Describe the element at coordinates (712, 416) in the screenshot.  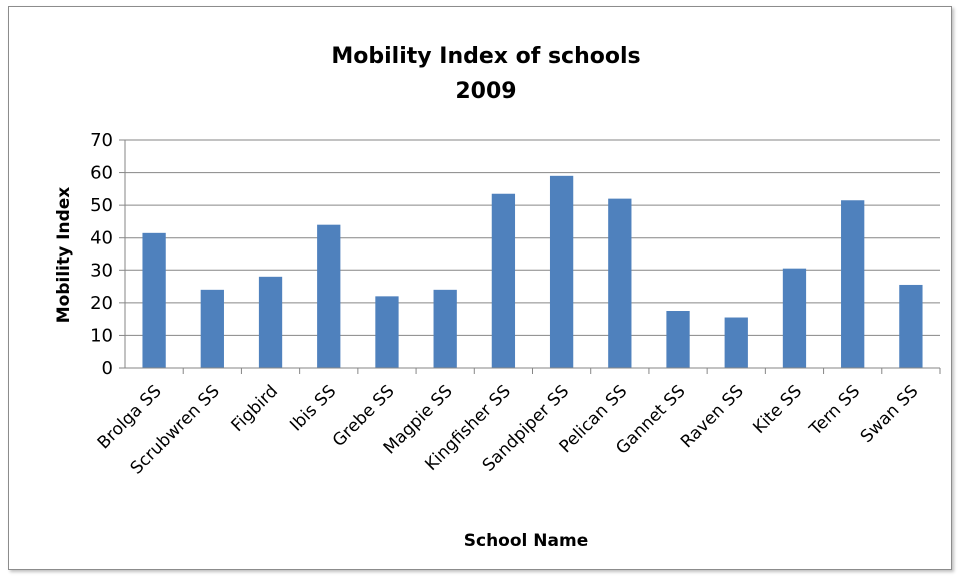
I see `x-tick-label: Raven SS` at that location.